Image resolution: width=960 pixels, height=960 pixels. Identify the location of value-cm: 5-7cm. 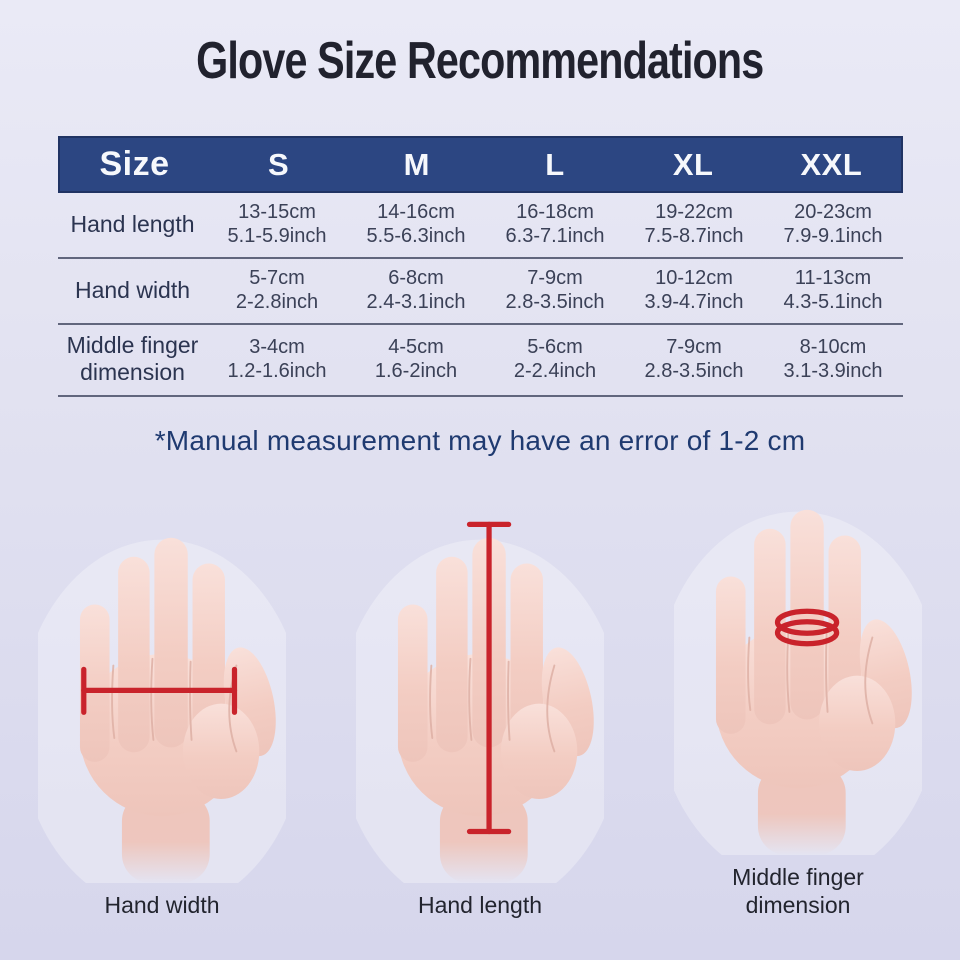
(277, 278).